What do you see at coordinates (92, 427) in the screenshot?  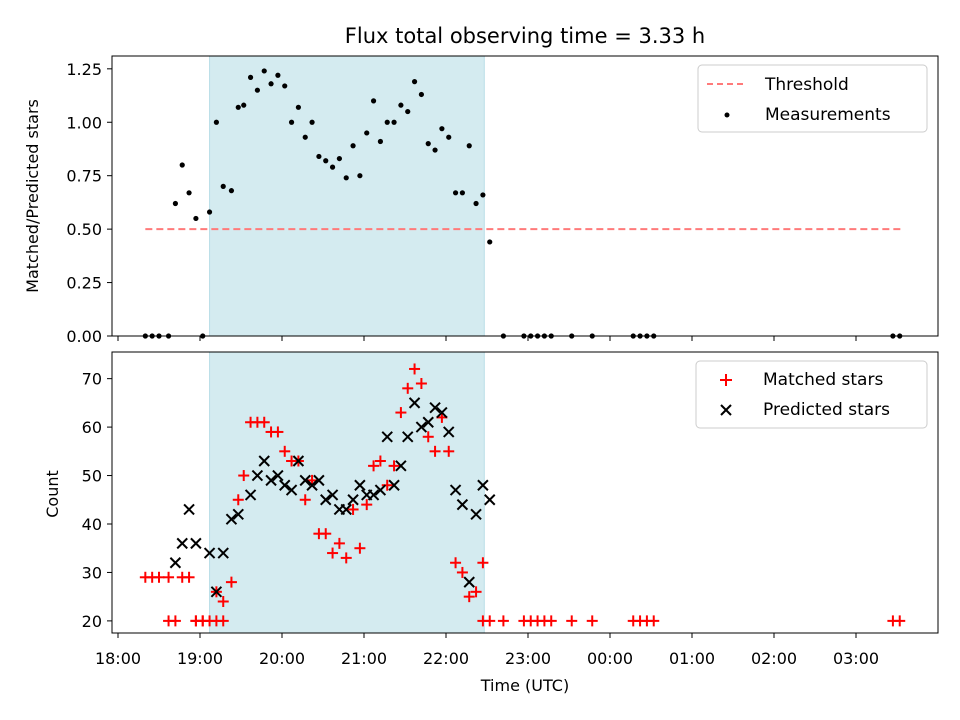 I see `bottom-ytick-label: 60` at bounding box center [92, 427].